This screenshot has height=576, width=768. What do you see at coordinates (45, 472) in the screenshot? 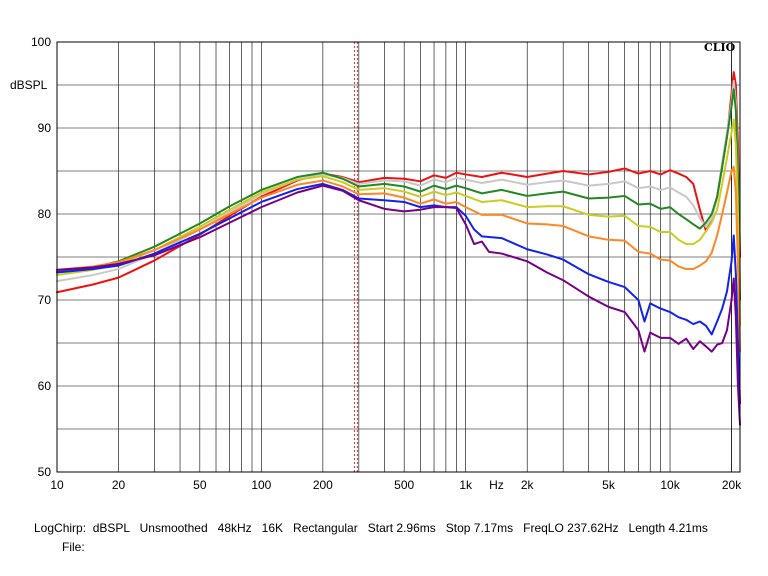
I see `y-tick-label: 50` at bounding box center [45, 472].